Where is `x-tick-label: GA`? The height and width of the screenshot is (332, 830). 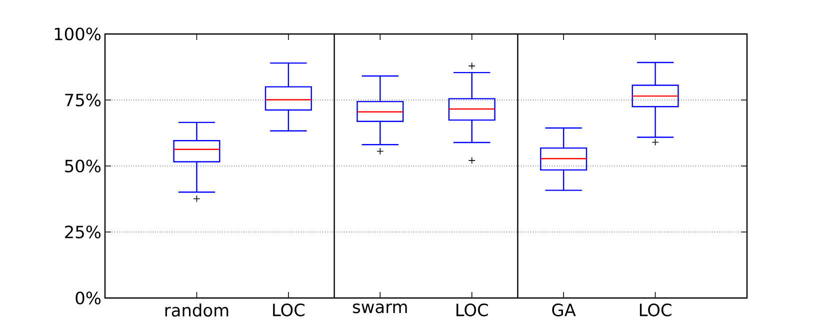
x-tick-label: GA is located at coordinates (564, 310).